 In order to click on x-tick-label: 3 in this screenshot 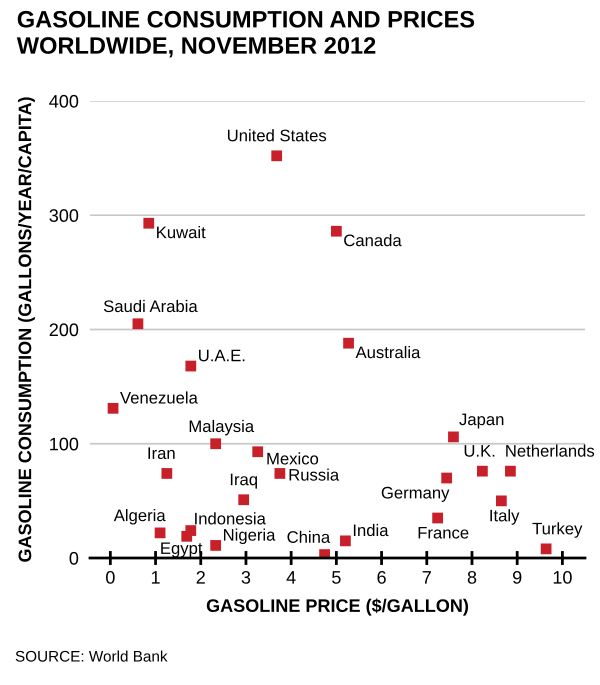, I will do `click(246, 577)`.